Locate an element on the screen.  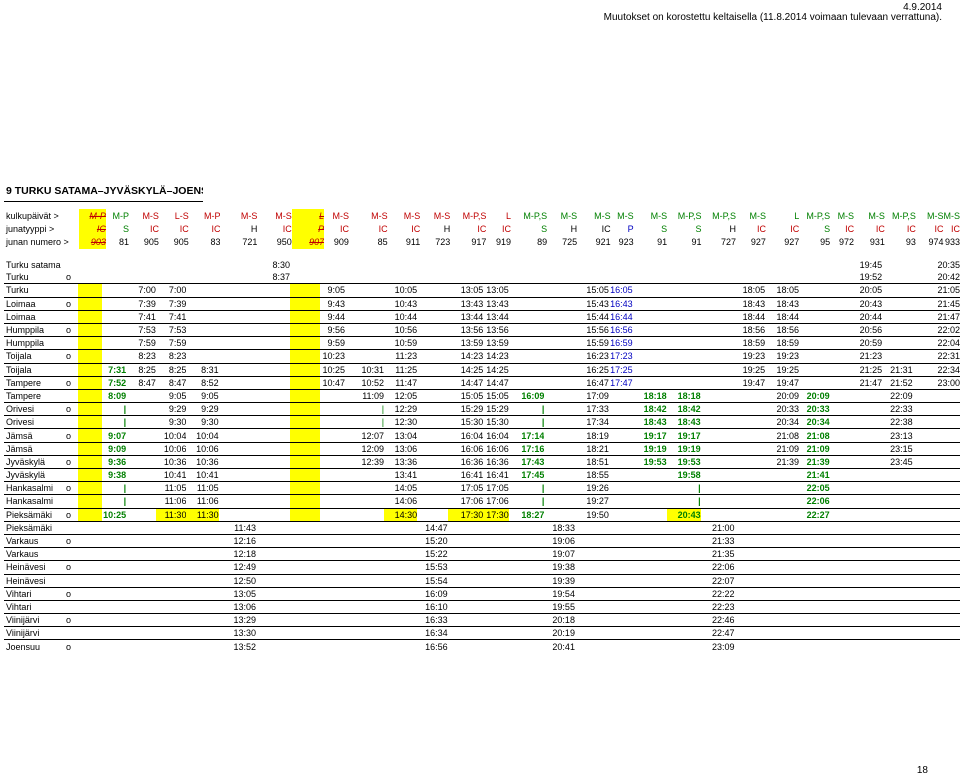
time-cell: 21:41 is located at coordinates (814, 474).